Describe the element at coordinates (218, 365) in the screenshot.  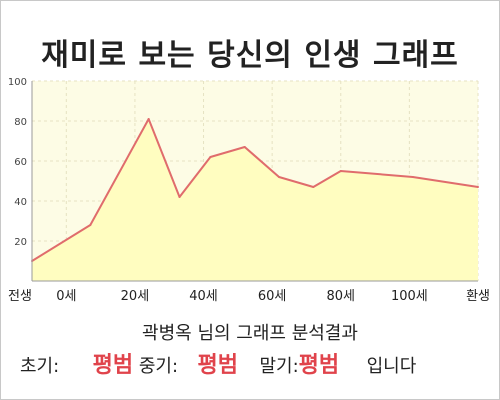
I see `middle-value: 평범` at that location.